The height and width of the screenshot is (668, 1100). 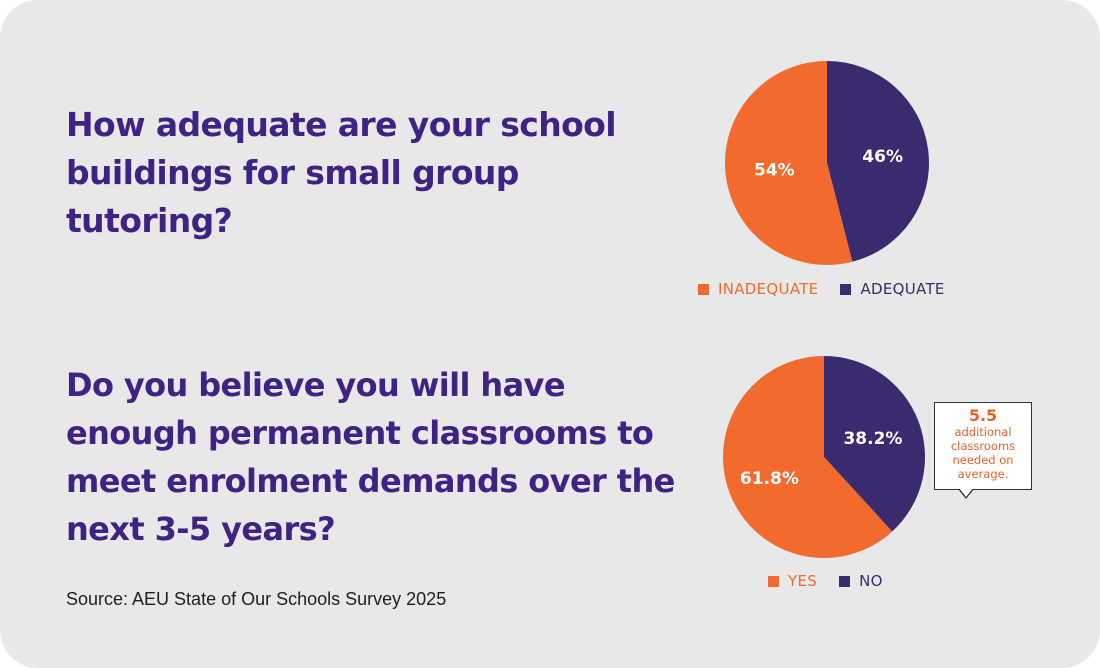 I want to click on pie-chart-buildings: 46% 54%, so click(x=827, y=163).